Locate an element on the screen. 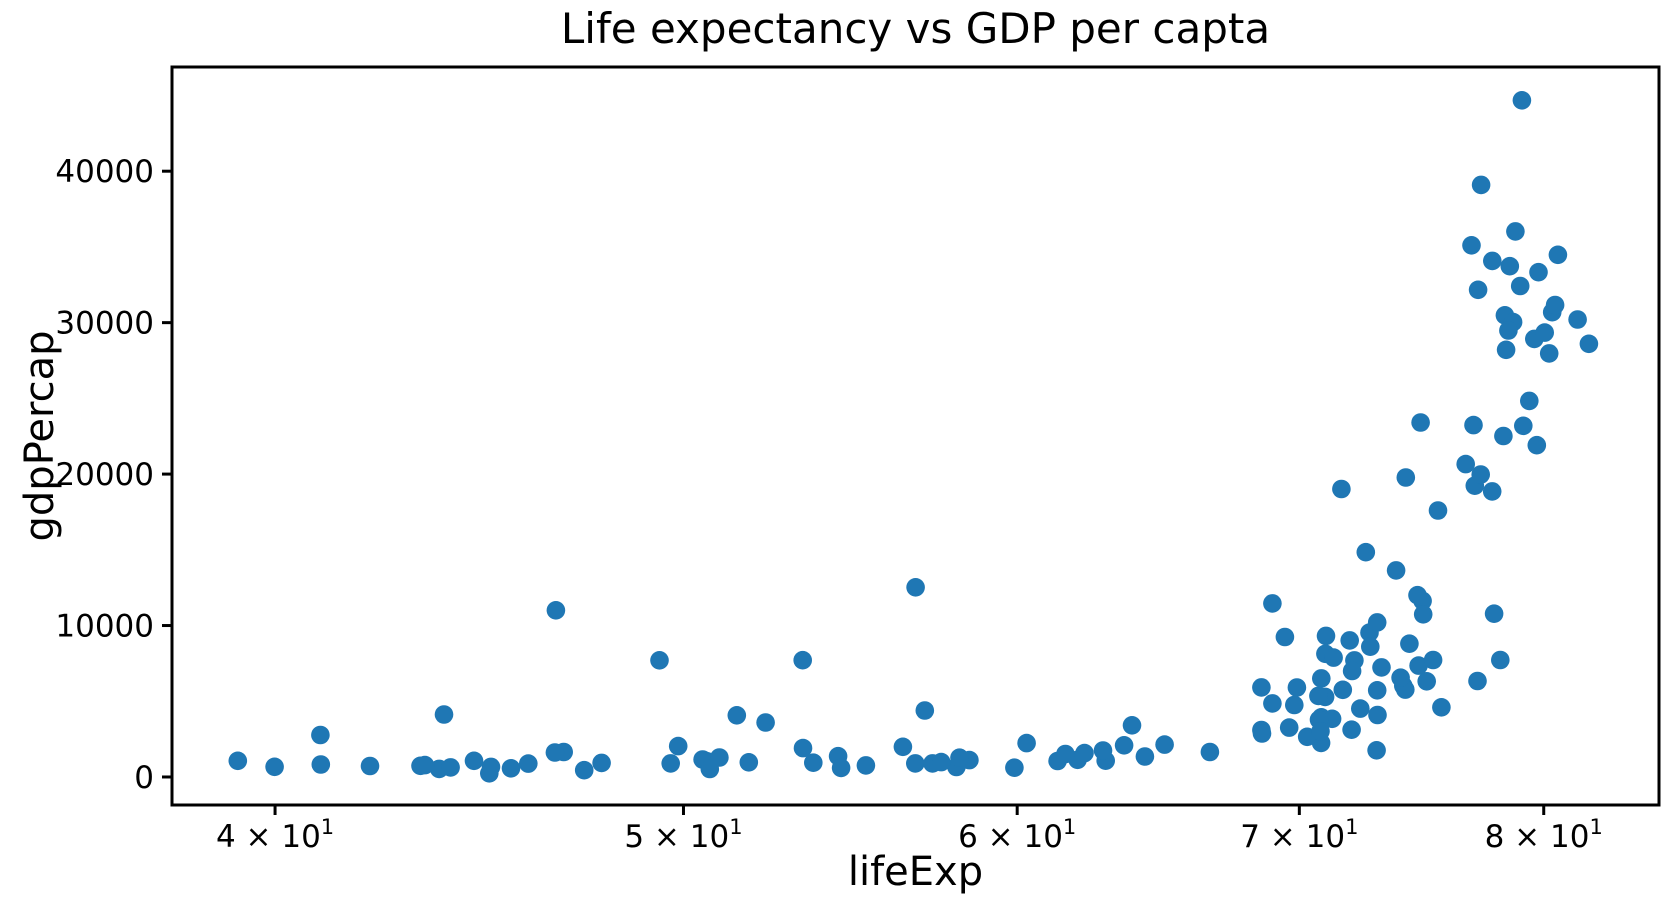 Image resolution: width=1677 pixels, height=917 pixels. x-tick-label: 7 × 10¹ is located at coordinates (1299, 835).